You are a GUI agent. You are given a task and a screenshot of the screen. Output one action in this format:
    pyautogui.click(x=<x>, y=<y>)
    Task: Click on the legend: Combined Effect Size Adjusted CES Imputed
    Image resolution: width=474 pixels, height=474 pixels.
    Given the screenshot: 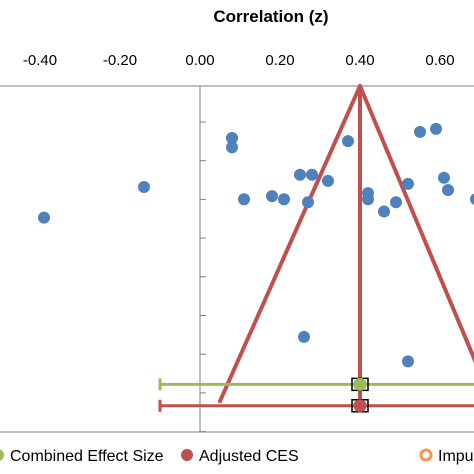 What is the action you would take?
    pyautogui.click(x=237, y=456)
    